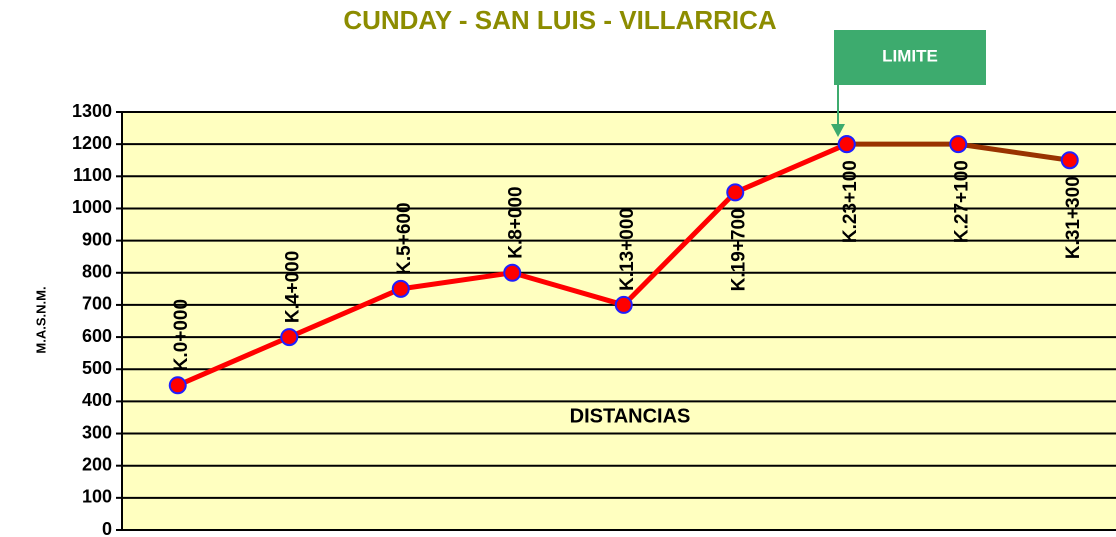 Image resolution: width=1116 pixels, height=537 pixels. What do you see at coordinates (97, 368) in the screenshot?
I see `y-tick-label: 500` at bounding box center [97, 368].